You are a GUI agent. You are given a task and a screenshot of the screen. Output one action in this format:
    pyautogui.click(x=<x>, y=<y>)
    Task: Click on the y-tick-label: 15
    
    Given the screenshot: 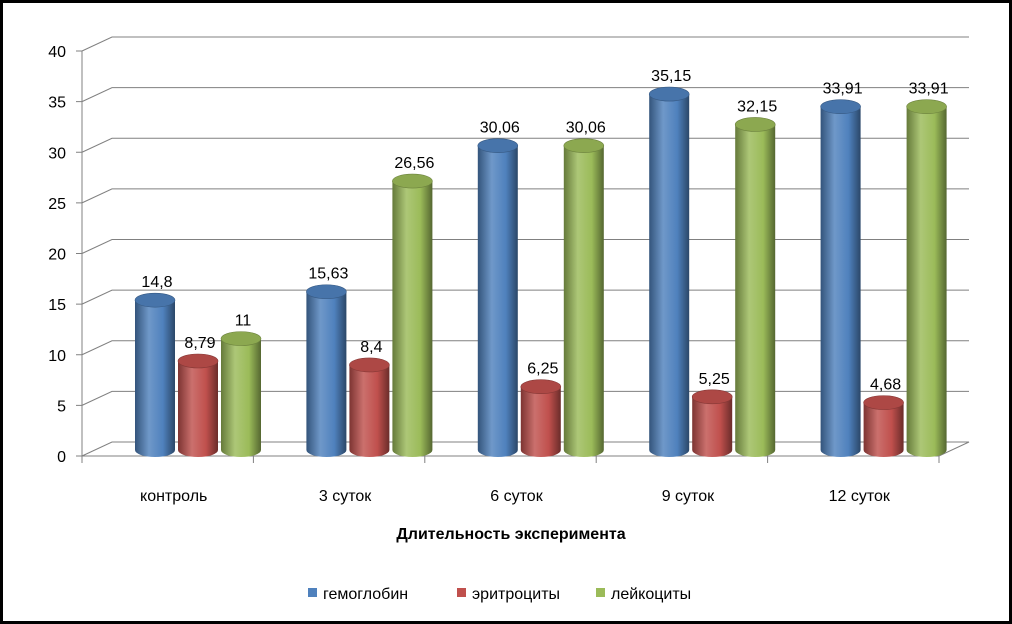 What is the action you would take?
    pyautogui.click(x=57, y=305)
    